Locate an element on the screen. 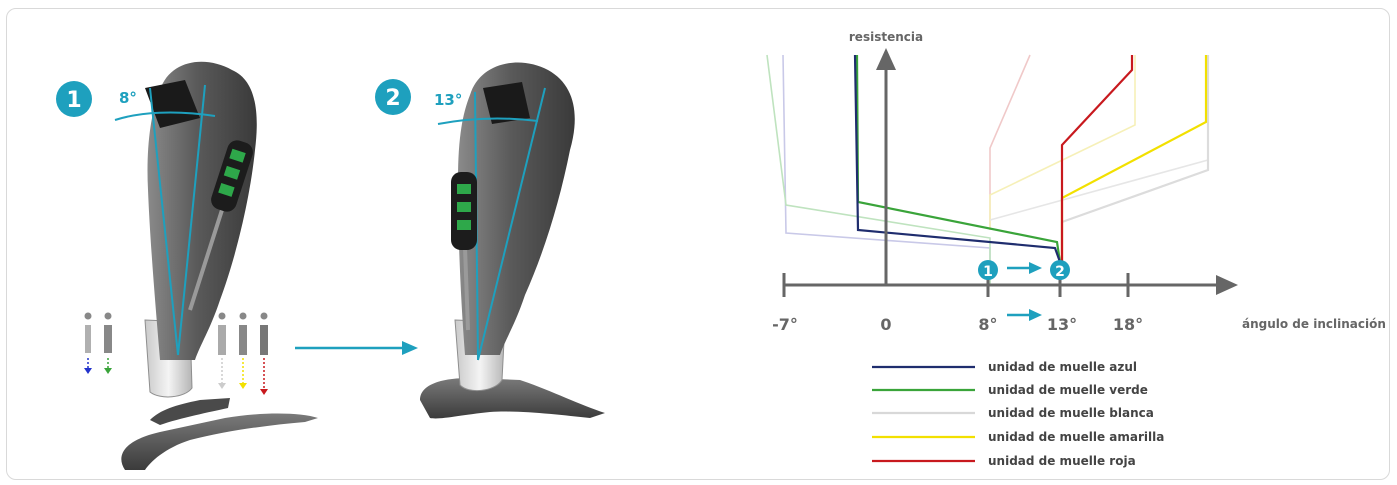 The image size is (1397, 485). graph-marker-2: 2 is located at coordinates (1060, 270).